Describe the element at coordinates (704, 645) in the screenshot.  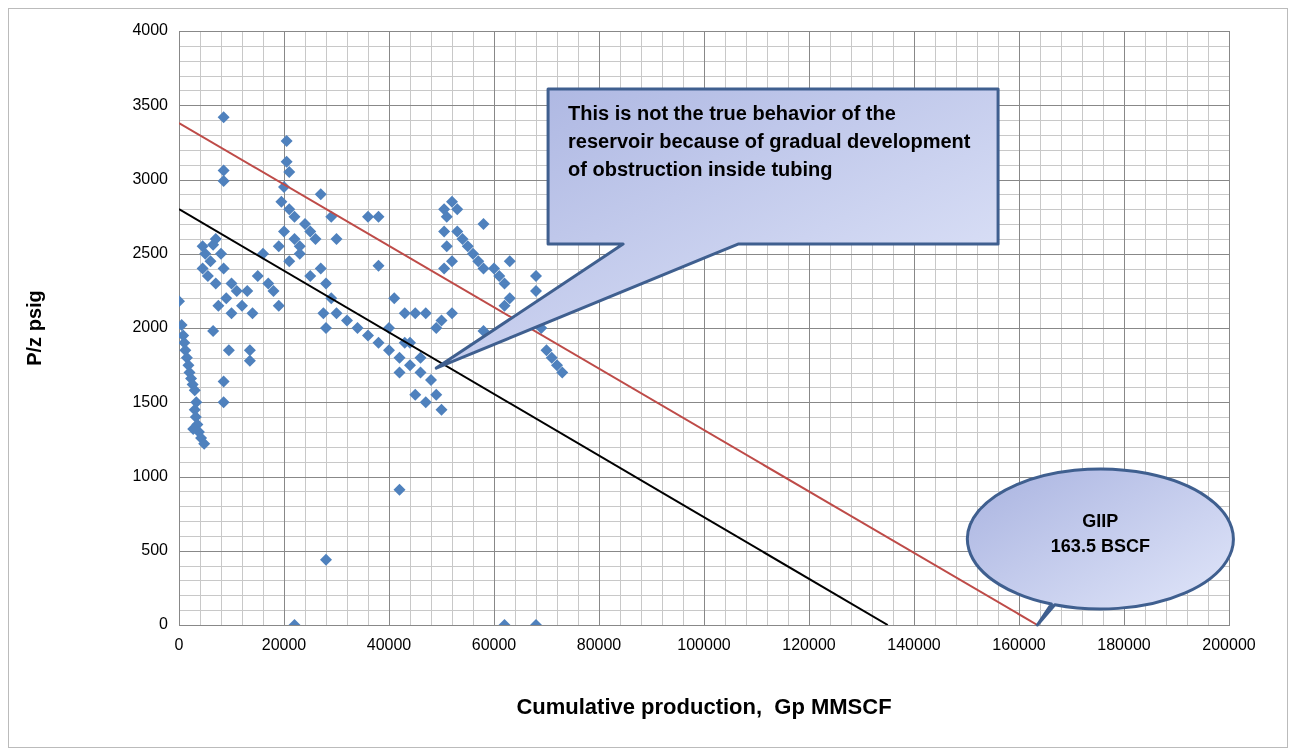
I see `x-tick-label: 100000` at that location.